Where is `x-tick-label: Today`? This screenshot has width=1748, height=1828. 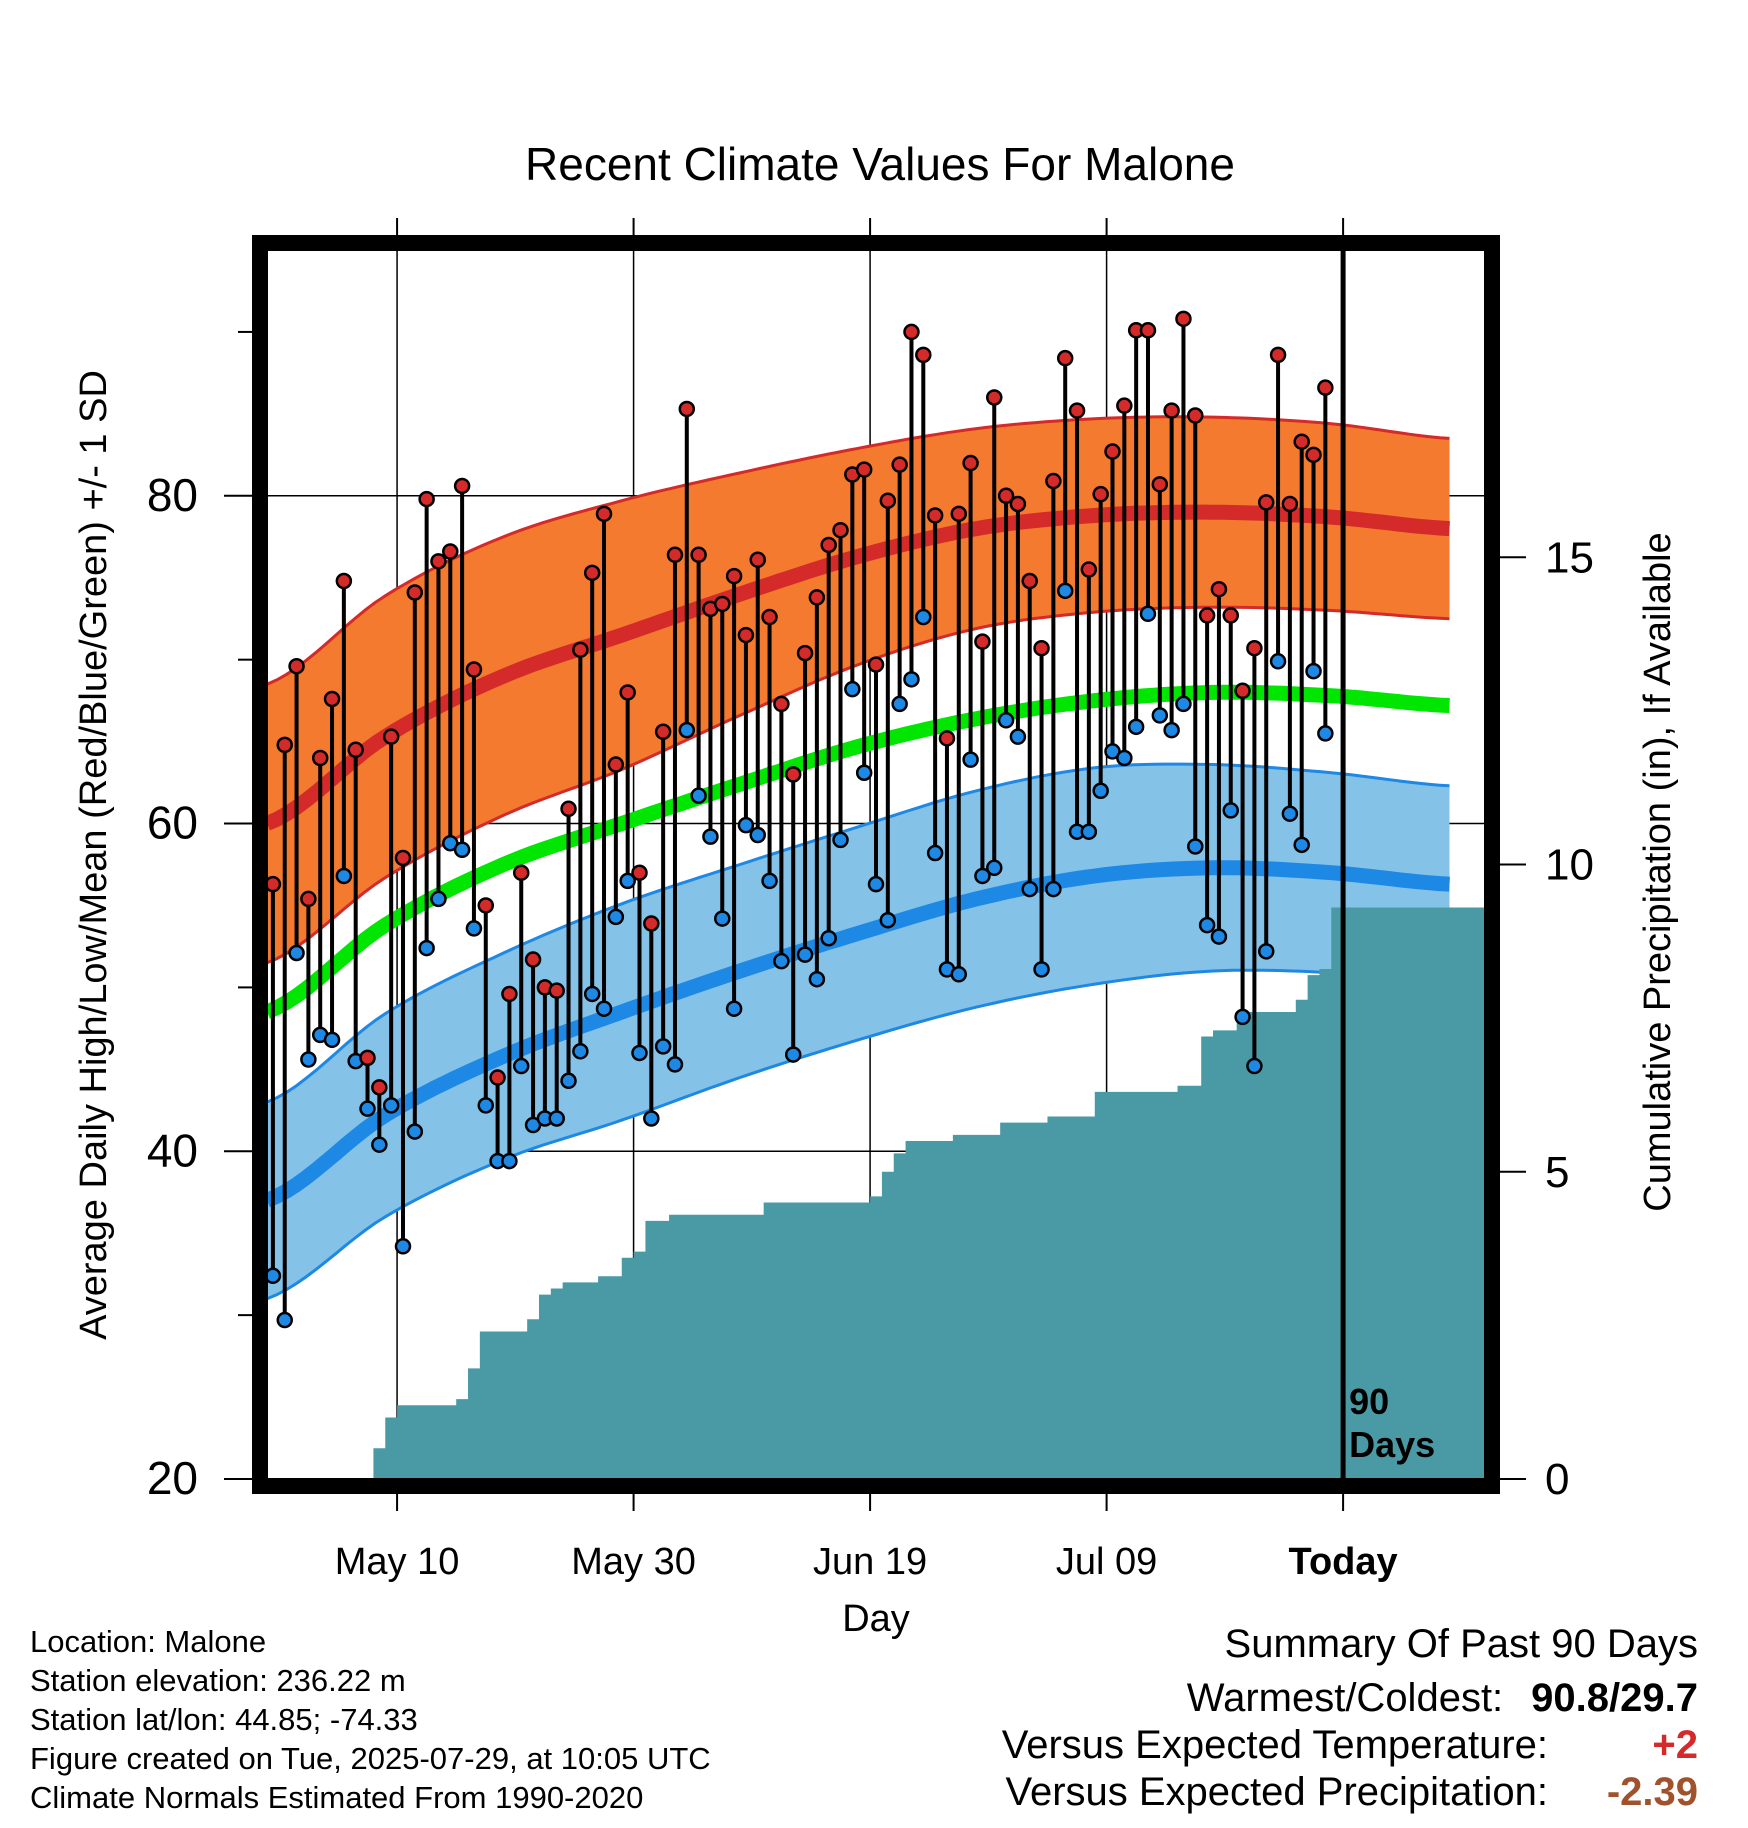
x-tick-label: Today is located at coordinates (1343, 1562).